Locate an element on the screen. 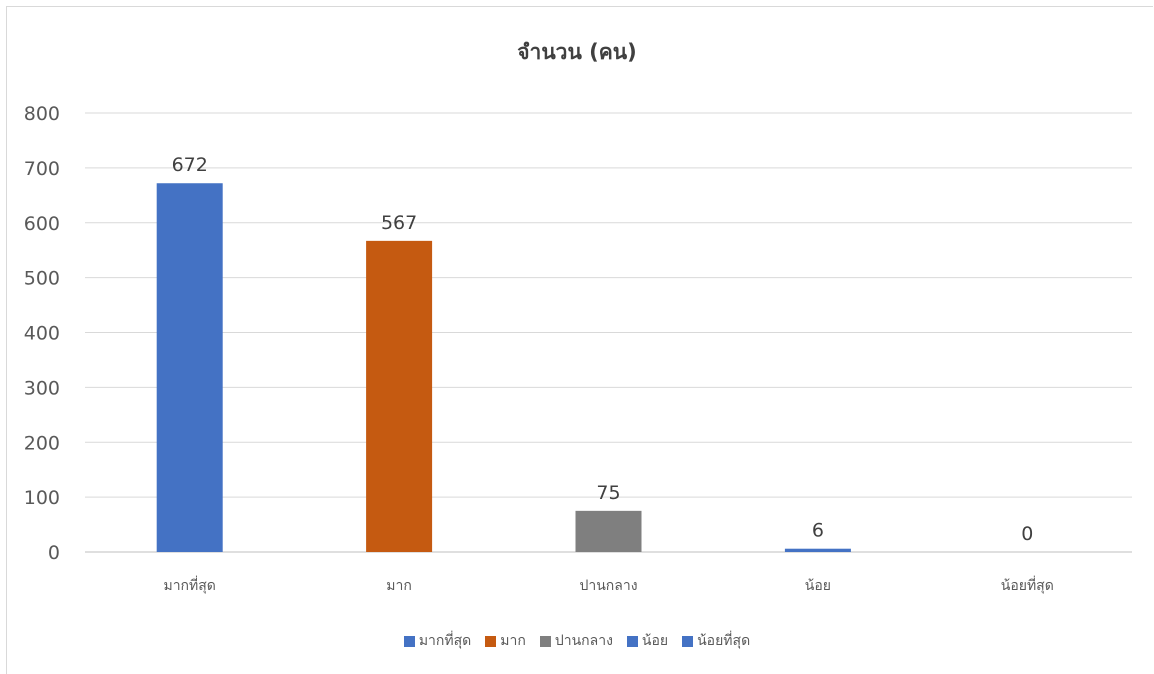 This screenshot has width=1154, height=674. legend-label: มากที่สุด is located at coordinates (445, 641).